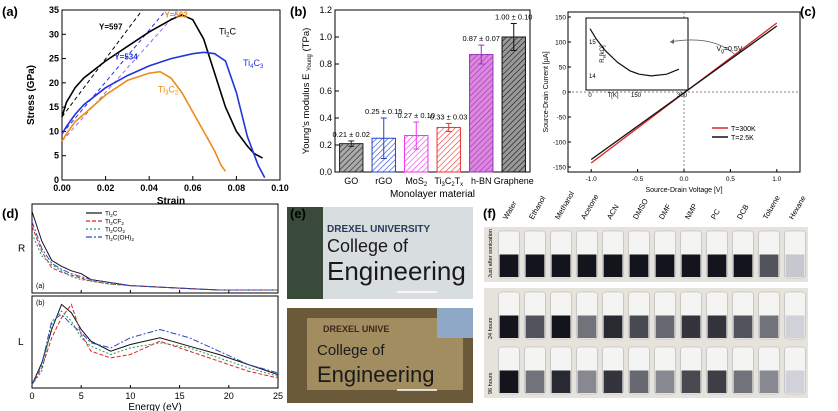  I want to click on reflectivity-line-Ti2C(OH)2, so click(154, 256).